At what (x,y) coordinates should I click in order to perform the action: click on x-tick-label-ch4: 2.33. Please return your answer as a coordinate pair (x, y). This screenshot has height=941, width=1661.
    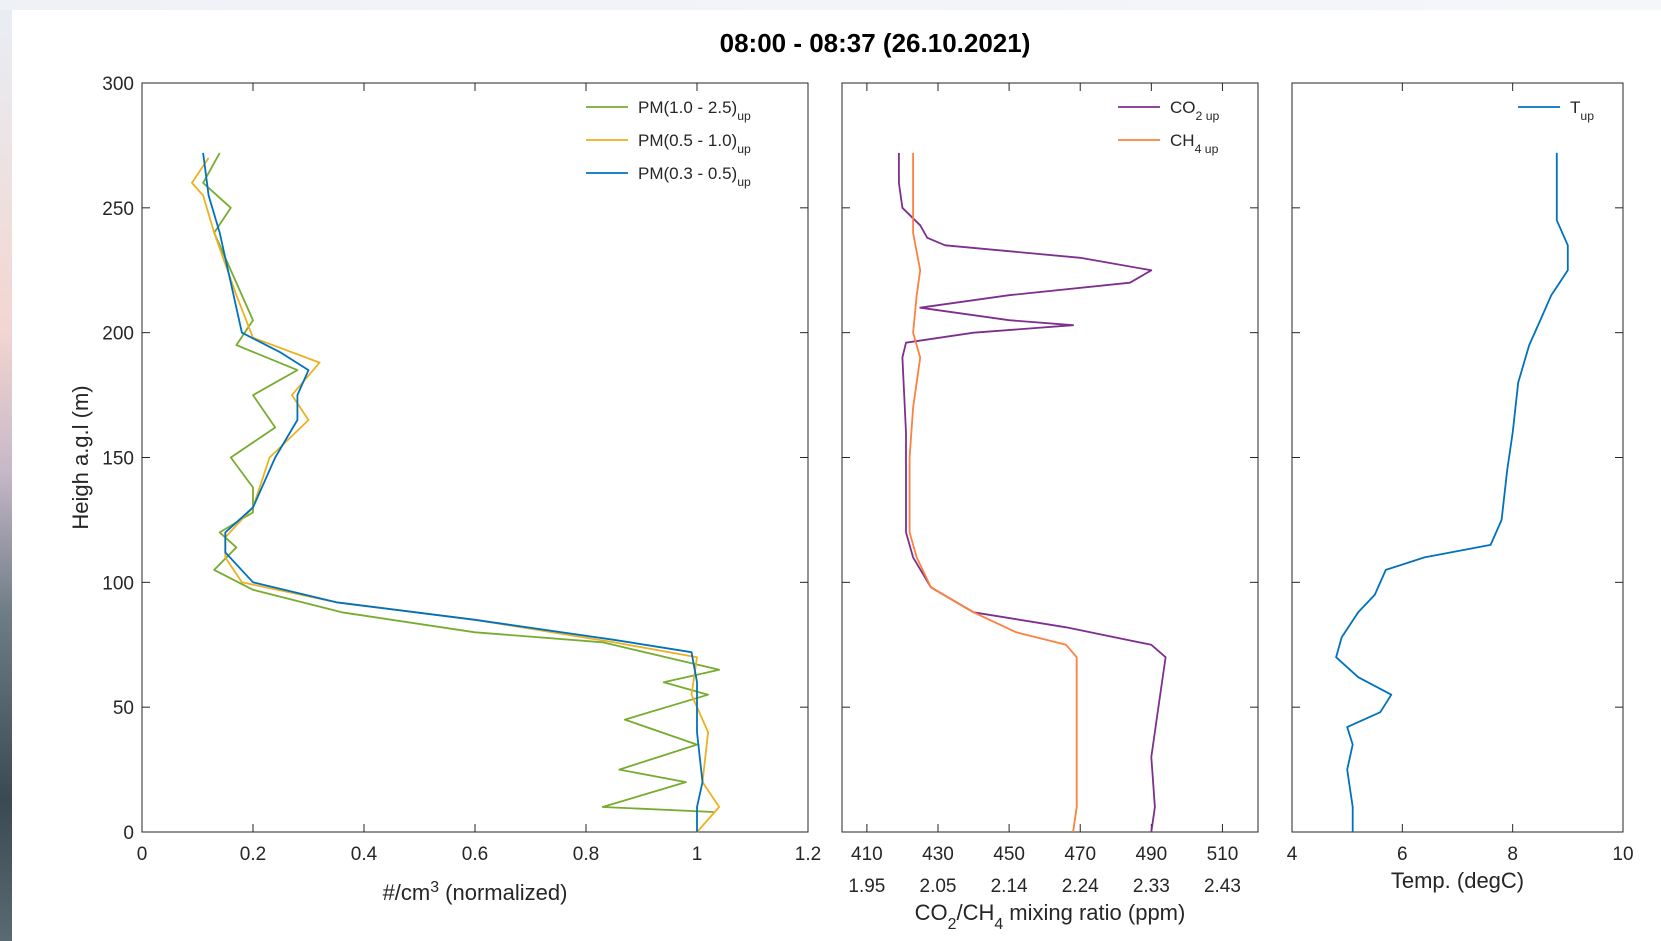
    Looking at the image, I should click on (1151, 886).